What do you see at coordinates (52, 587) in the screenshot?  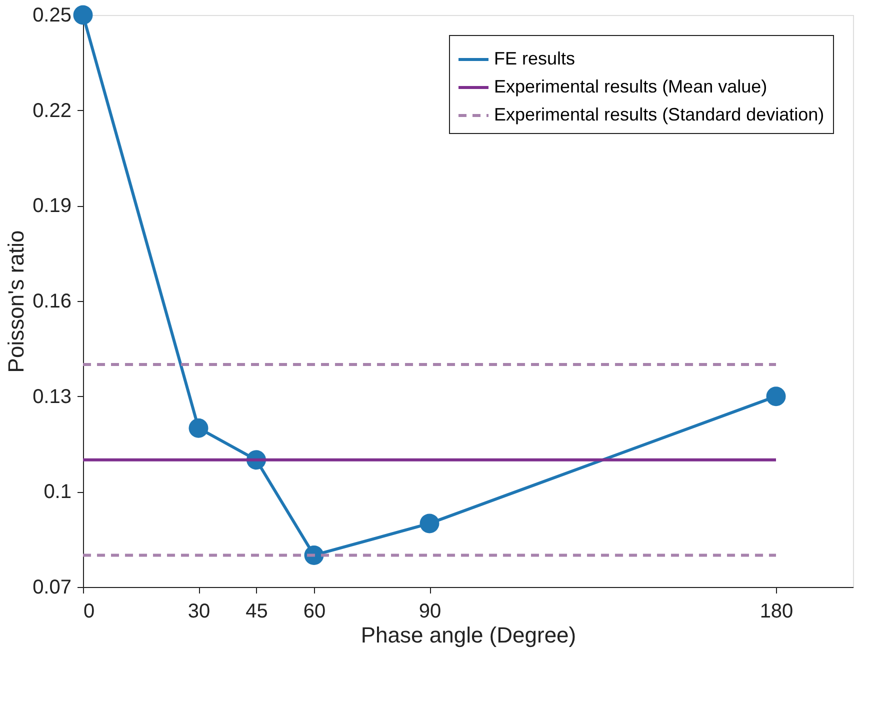 I see `y-tick-label: 0.07` at bounding box center [52, 587].